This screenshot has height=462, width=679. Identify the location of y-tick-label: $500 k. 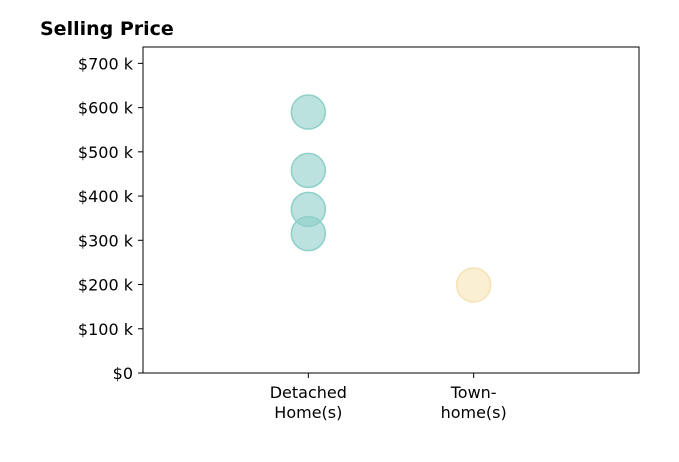
(106, 152).